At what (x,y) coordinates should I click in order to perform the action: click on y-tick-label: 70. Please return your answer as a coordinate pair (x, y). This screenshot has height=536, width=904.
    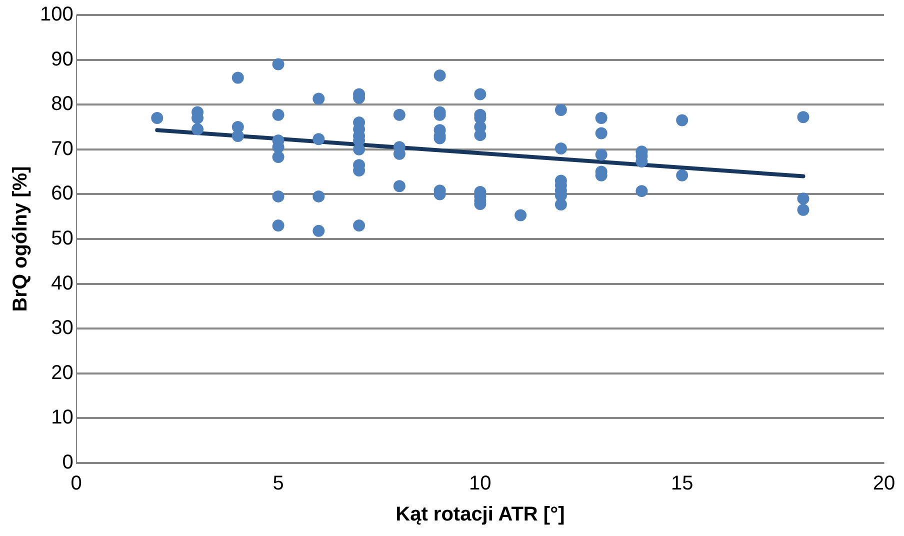
    Looking at the image, I should click on (62, 149).